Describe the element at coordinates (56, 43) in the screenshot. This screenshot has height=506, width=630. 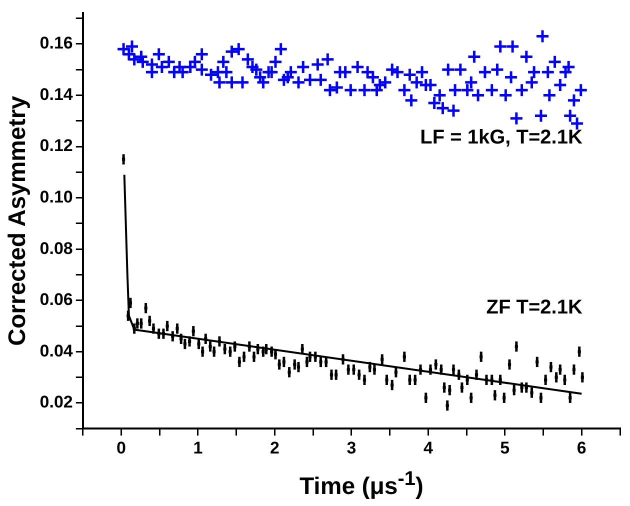
I see `y-tick-label: 0.16` at that location.